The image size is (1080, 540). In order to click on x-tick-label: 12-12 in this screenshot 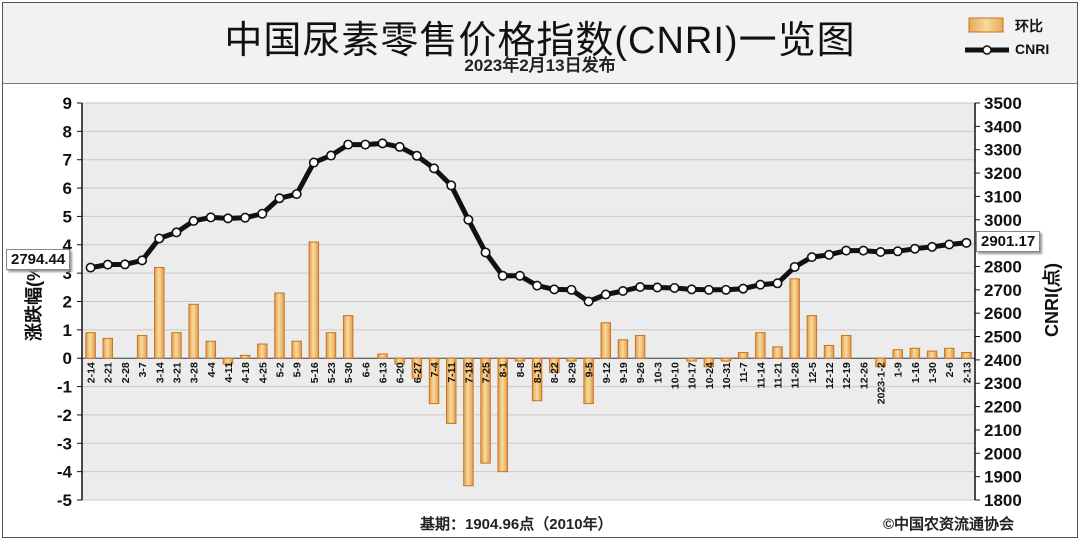, I will do `click(830, 375)`.